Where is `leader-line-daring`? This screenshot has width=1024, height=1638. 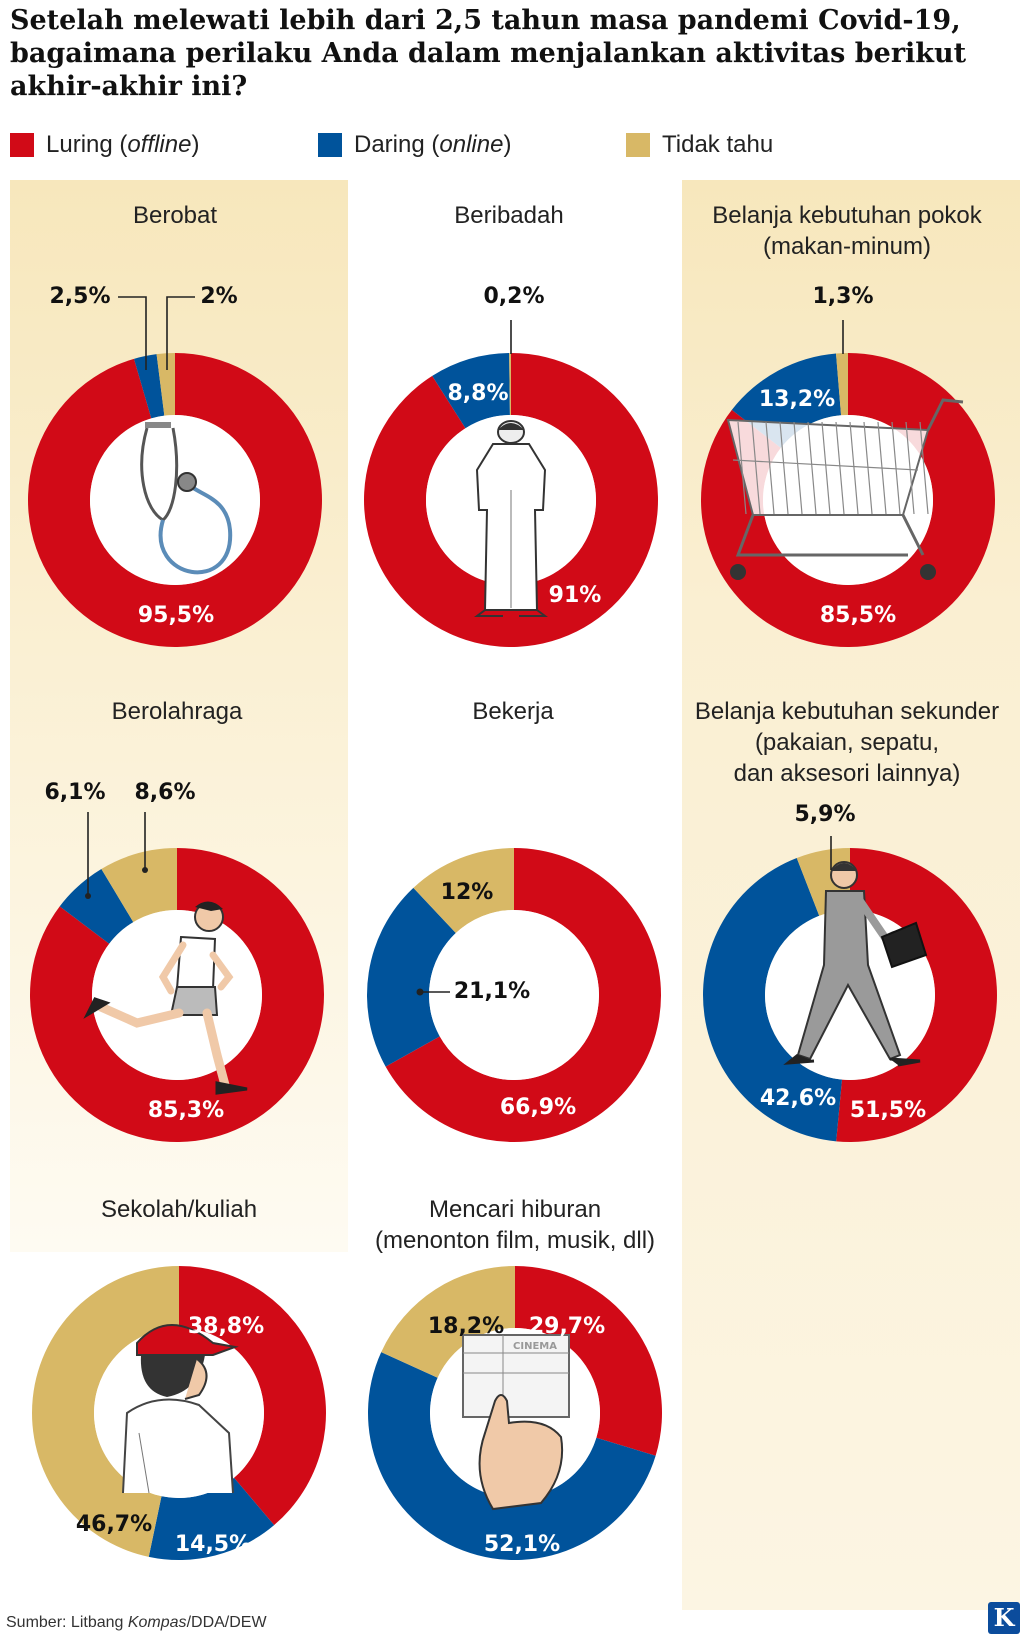 leader-line-daring is located at coordinates (132, 333).